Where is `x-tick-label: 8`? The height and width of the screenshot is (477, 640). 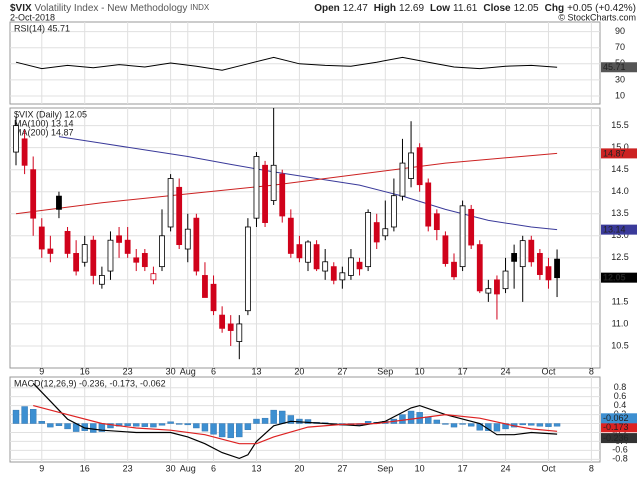 x-tick-label: 8 is located at coordinates (591, 371).